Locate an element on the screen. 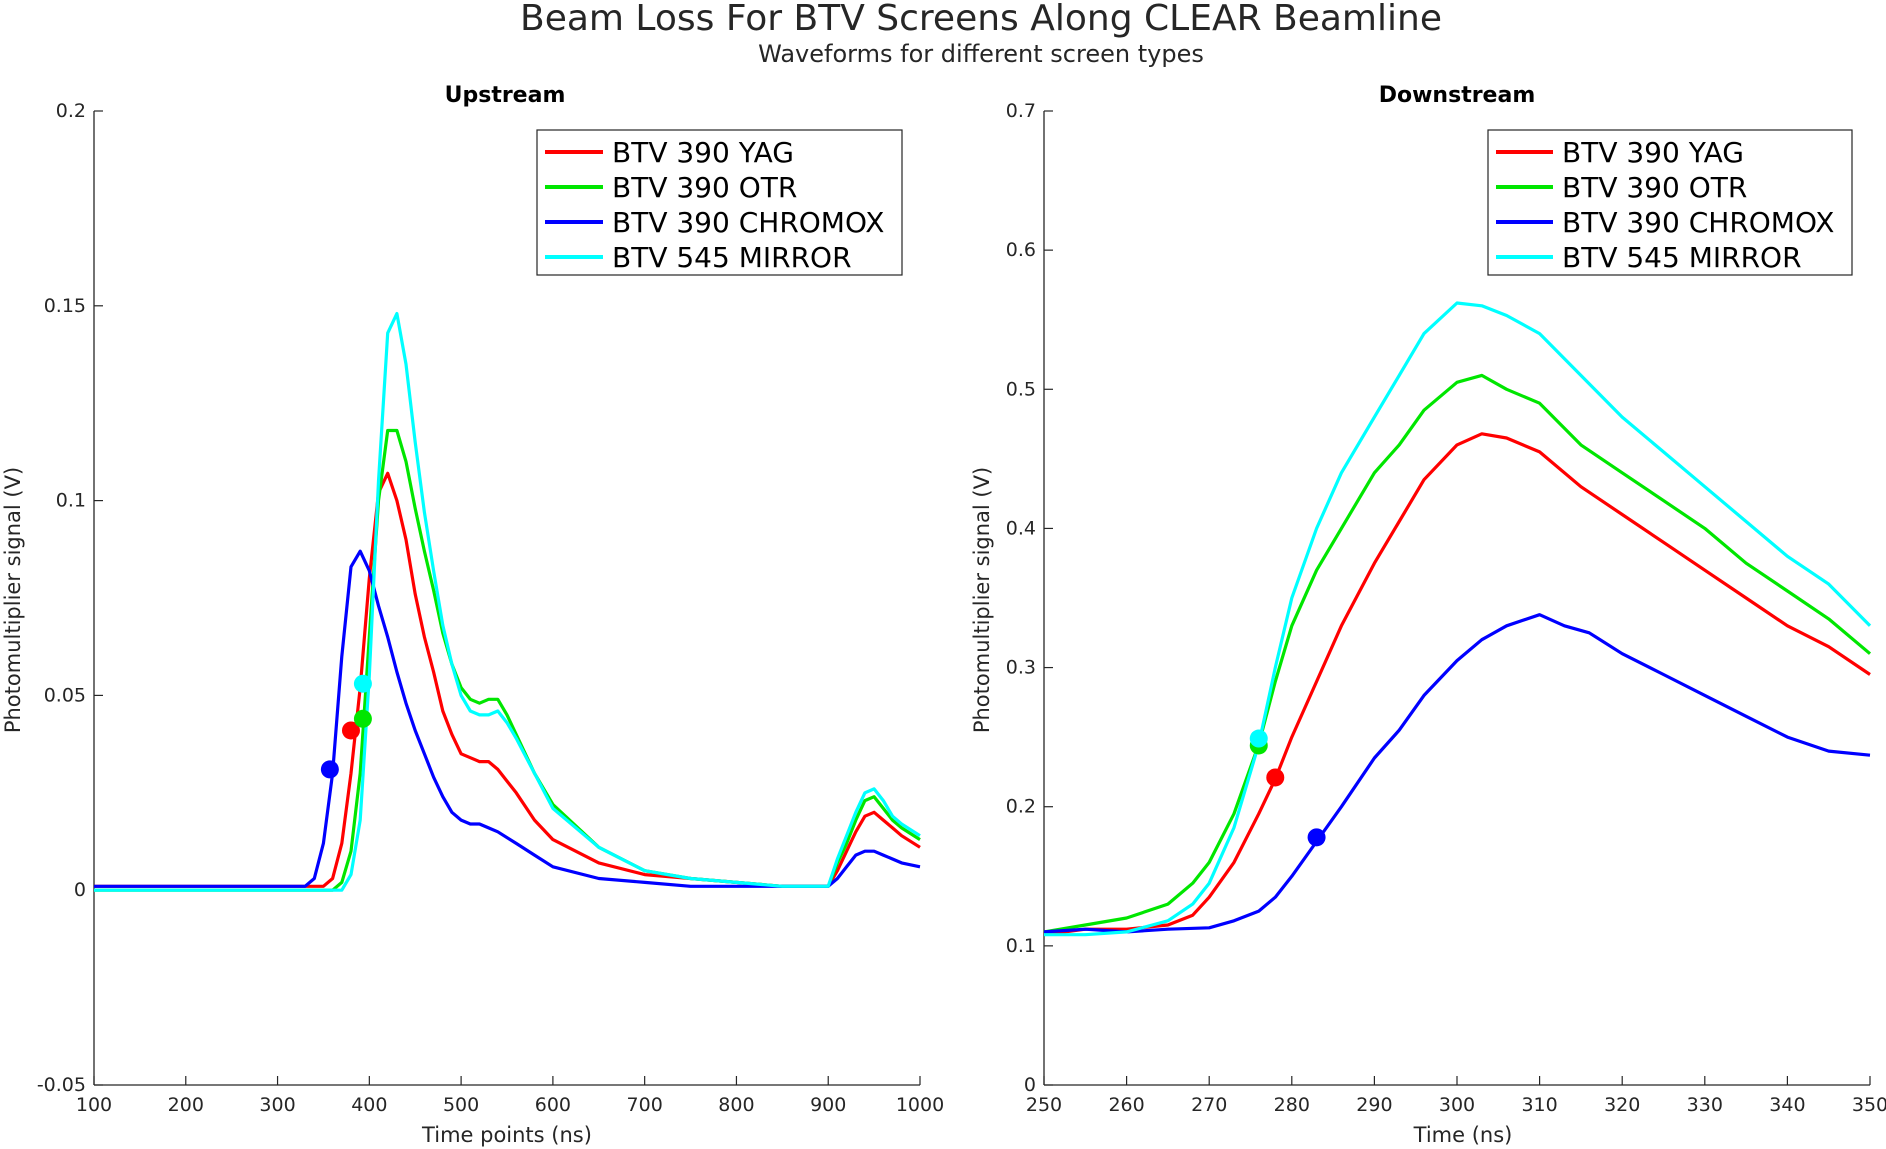  upstream-x-tick-label: 1000 is located at coordinates (920, 1105).